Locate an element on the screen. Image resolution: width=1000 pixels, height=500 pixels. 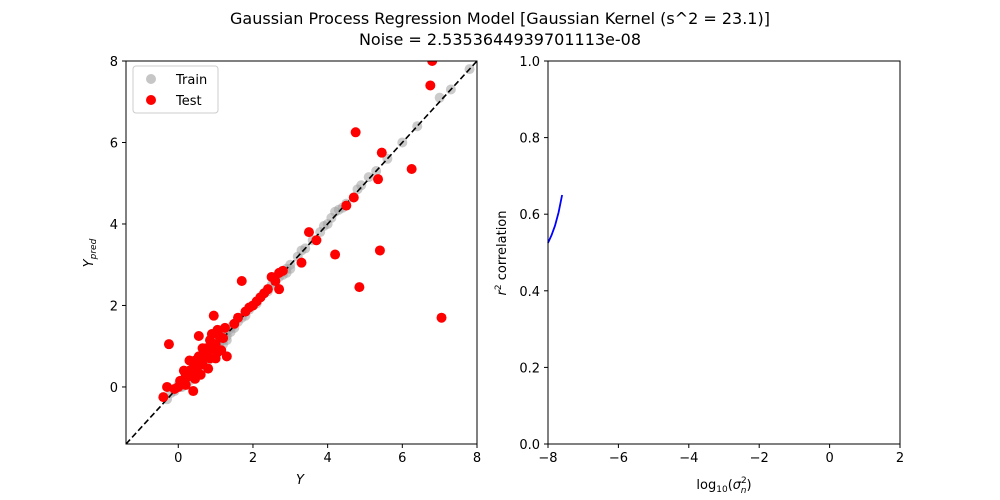
x-label-sigma-sup: 2 is located at coordinates (744, 481).